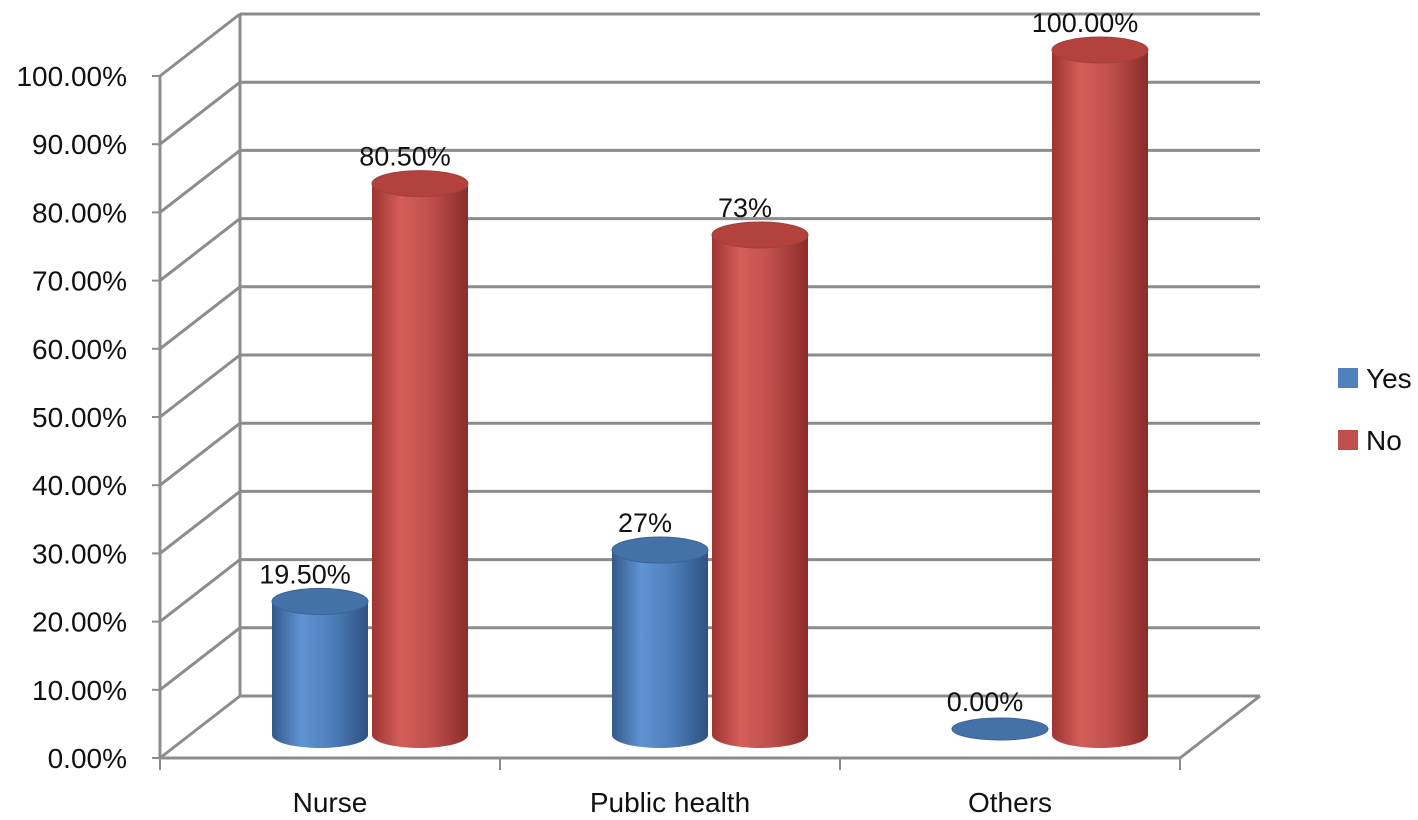  I want to click on bar-no-public-health, so click(760, 484).